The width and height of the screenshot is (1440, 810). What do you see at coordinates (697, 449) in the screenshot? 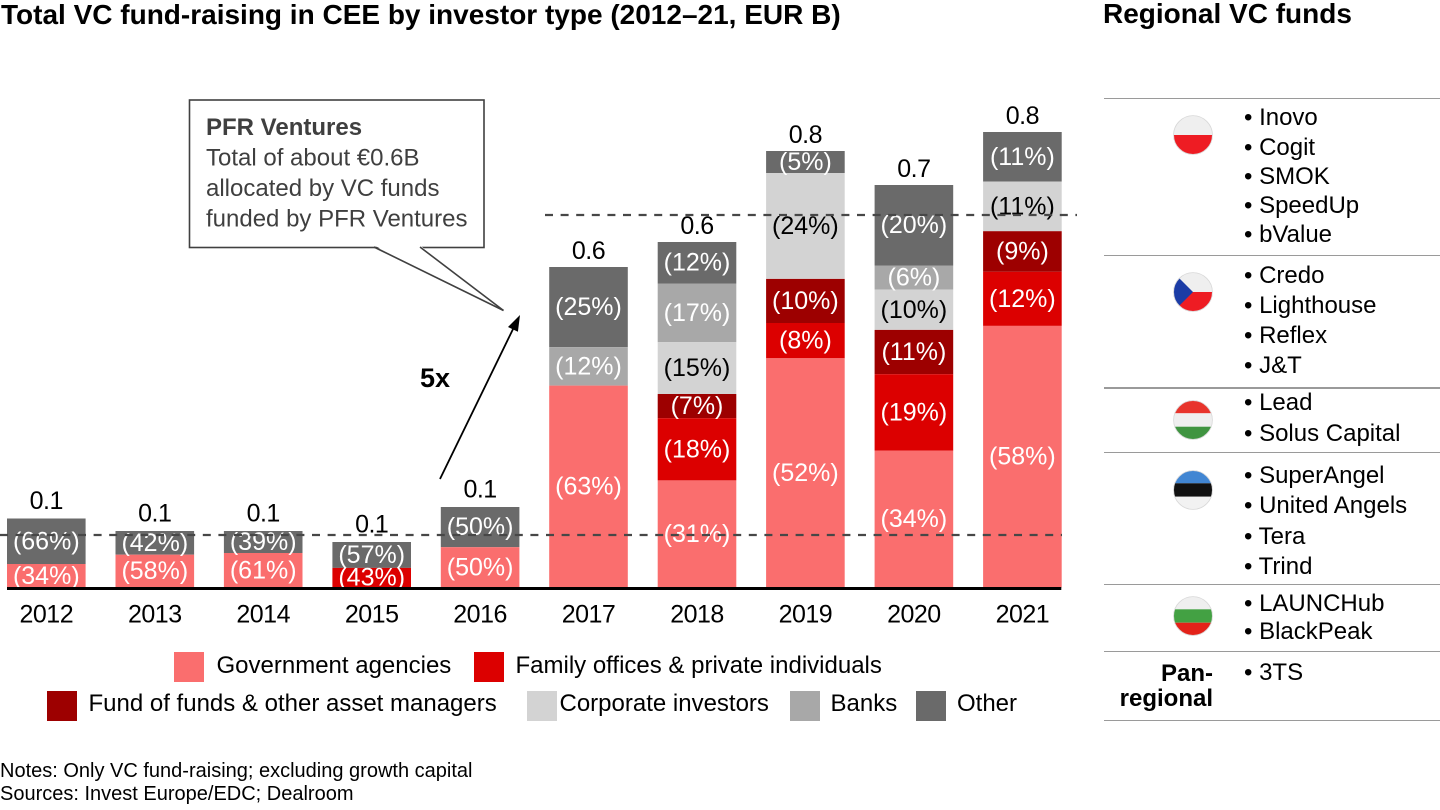
I see `svg-text: (18%)` at bounding box center [697, 449].